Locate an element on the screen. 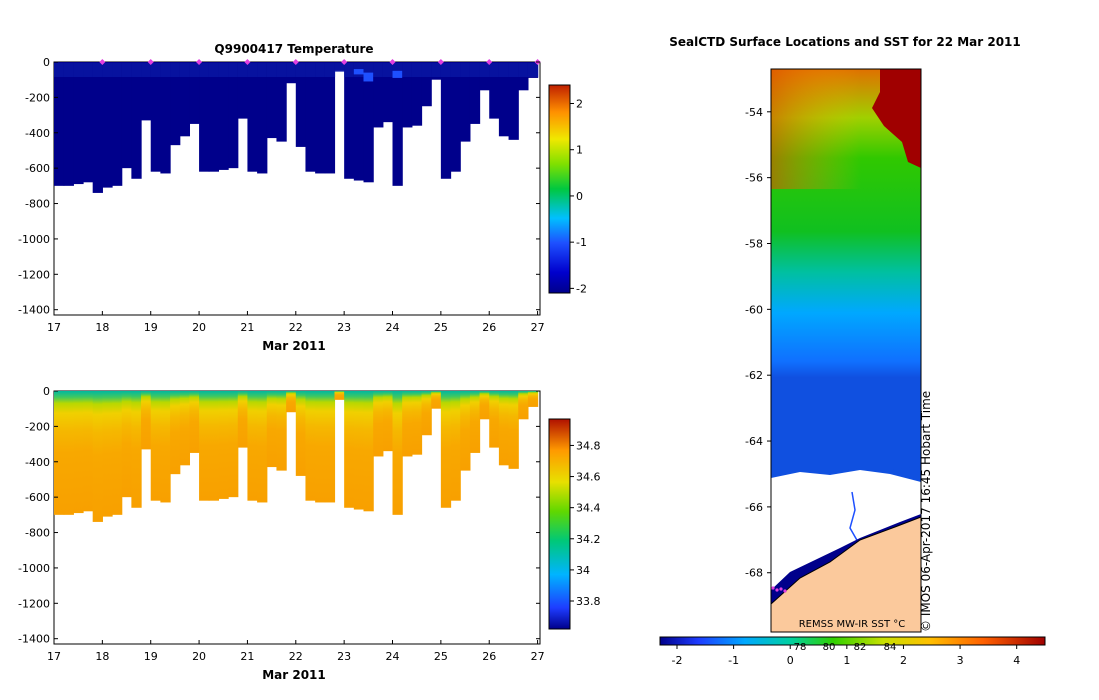 The width and height of the screenshot is (1099, 700). x-tick-label: 25 is located at coordinates (441, 656).